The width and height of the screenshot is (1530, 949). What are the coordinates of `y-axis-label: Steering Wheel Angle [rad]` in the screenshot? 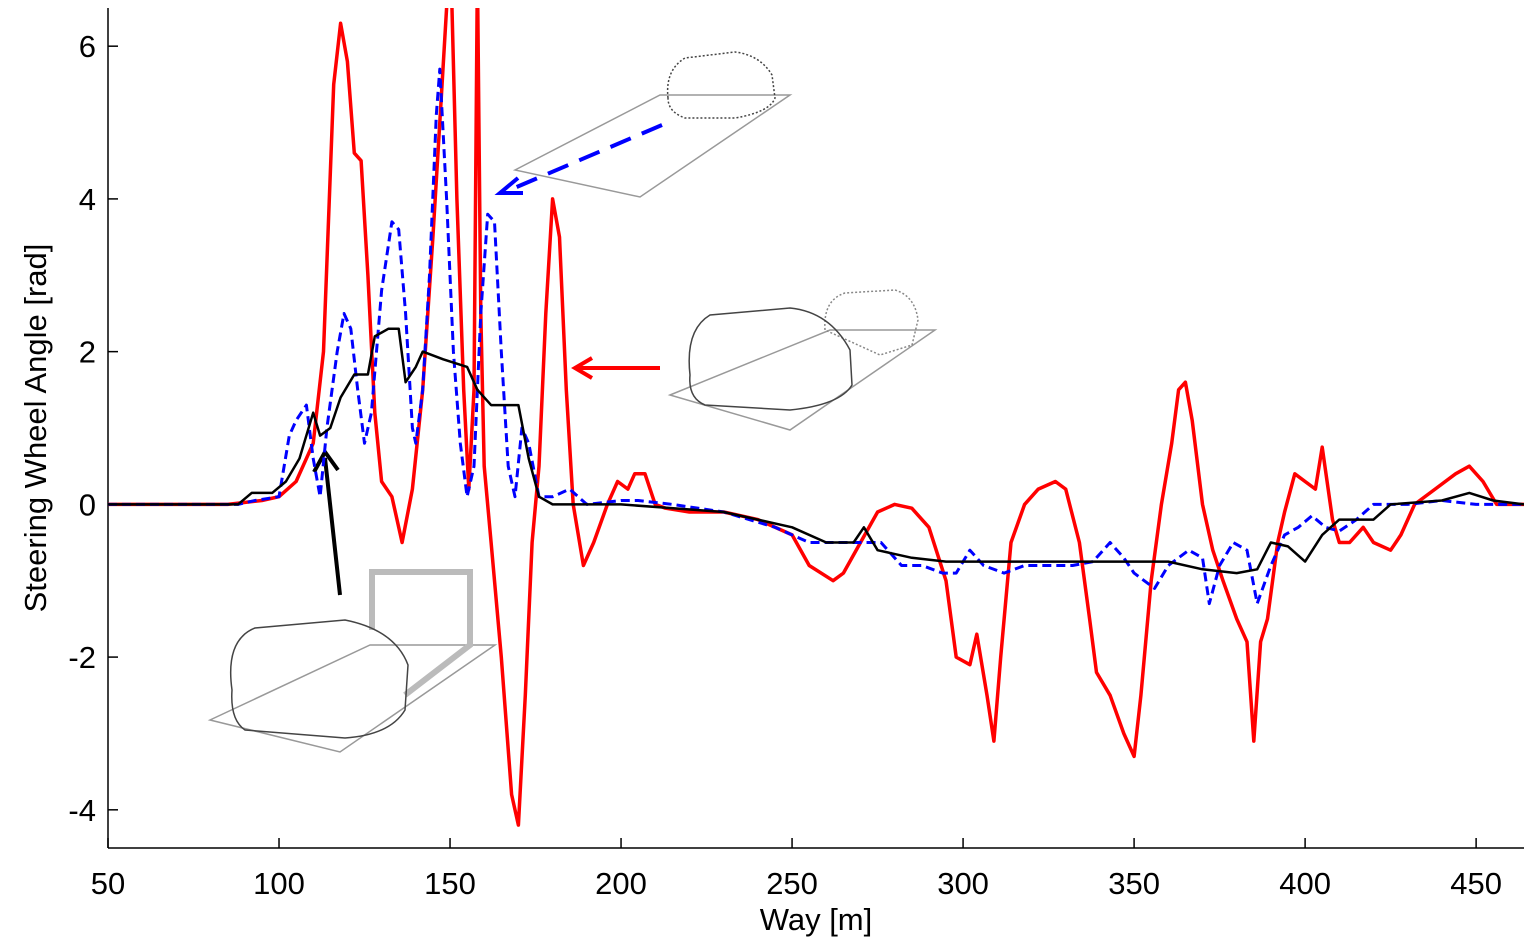 It's located at (35, 428).